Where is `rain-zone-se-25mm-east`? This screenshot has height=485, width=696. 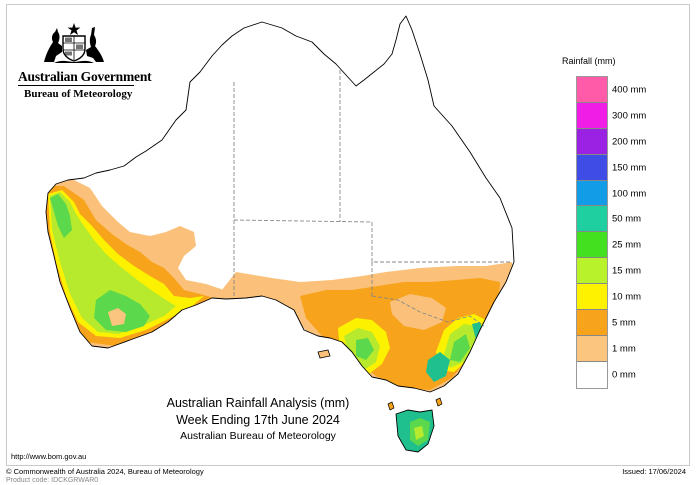 rain-zone-se-25mm-east is located at coordinates (460, 348).